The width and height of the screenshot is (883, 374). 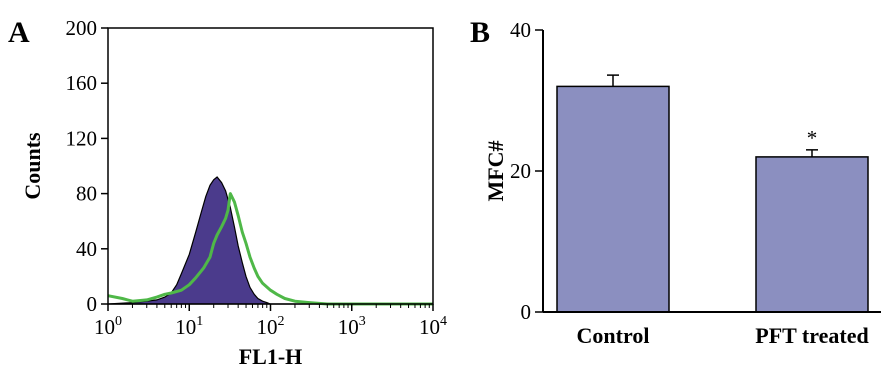 What do you see at coordinates (108, 326) in the screenshot?
I see `histogram-x-tick-label: 10⁰` at bounding box center [108, 326].